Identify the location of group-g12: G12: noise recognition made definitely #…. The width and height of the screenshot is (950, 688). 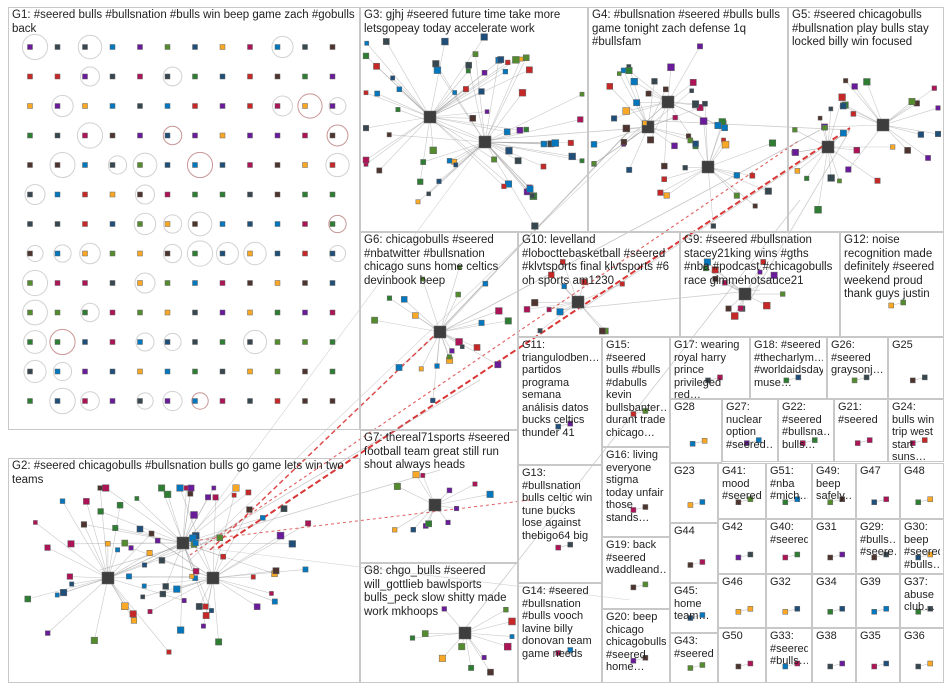
(892, 284).